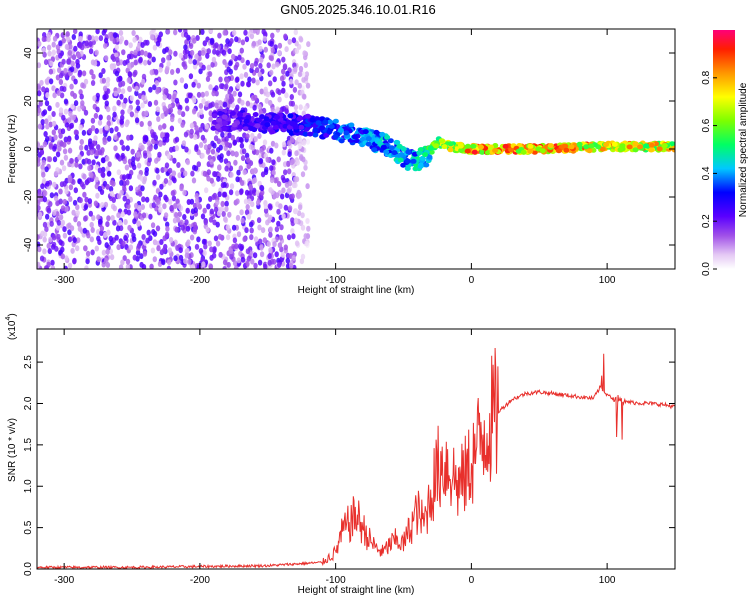  What do you see at coordinates (706, 221) in the screenshot?
I see `colorbar-tick-label: 0.2` at bounding box center [706, 221].